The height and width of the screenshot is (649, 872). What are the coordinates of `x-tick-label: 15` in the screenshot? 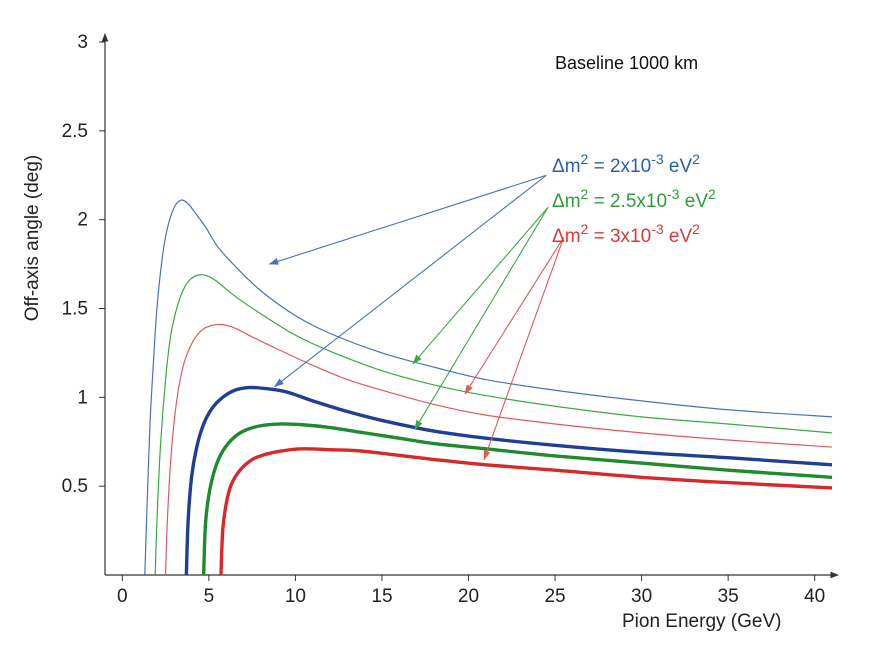 It's located at (381, 596).